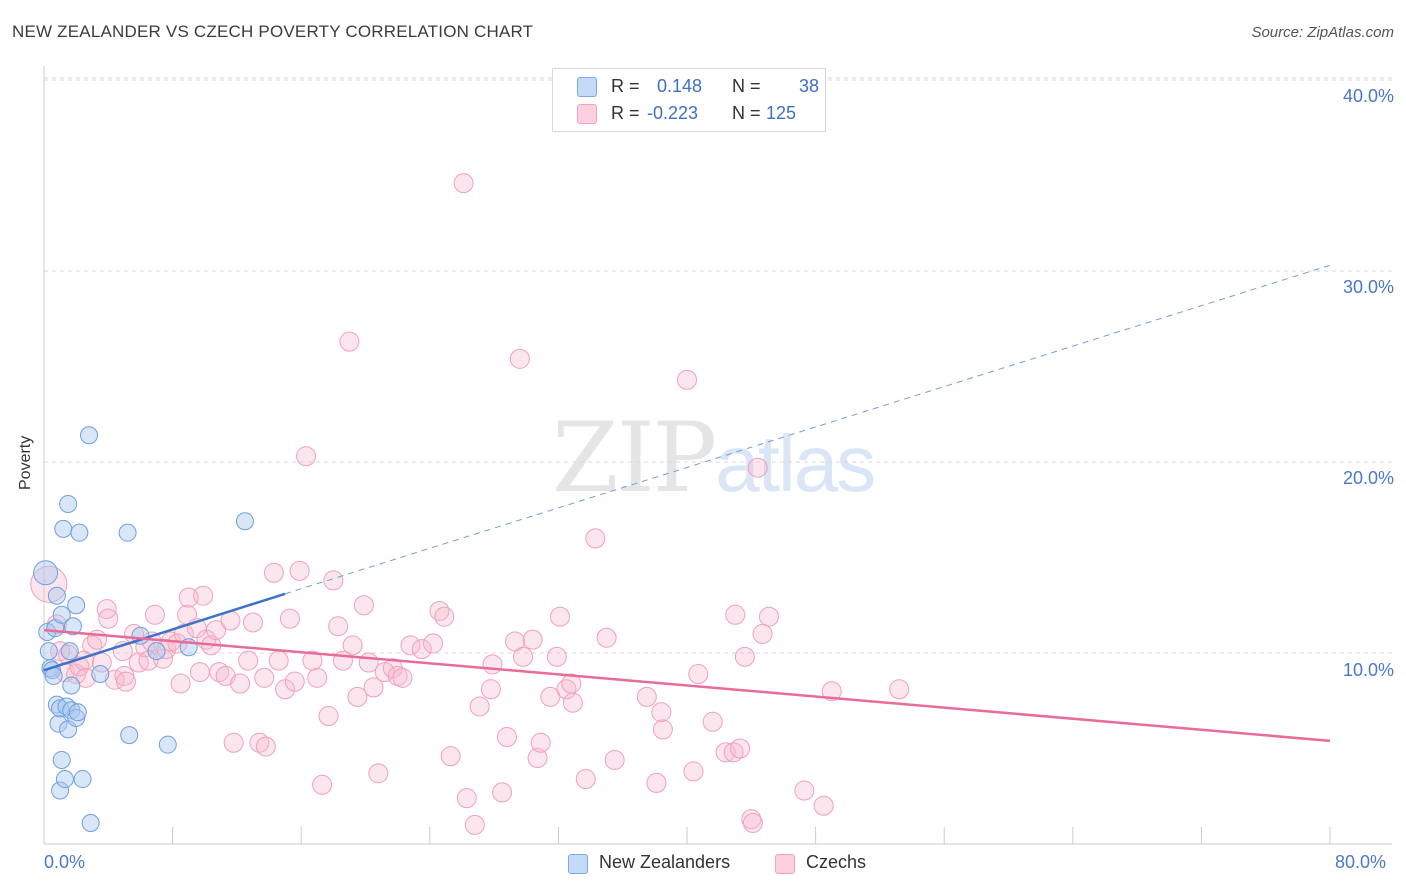 This screenshot has height=892, width=1406. Describe the element at coordinates (578, 864) in the screenshot. I see `bottom-legend-swatch-blue` at that location.